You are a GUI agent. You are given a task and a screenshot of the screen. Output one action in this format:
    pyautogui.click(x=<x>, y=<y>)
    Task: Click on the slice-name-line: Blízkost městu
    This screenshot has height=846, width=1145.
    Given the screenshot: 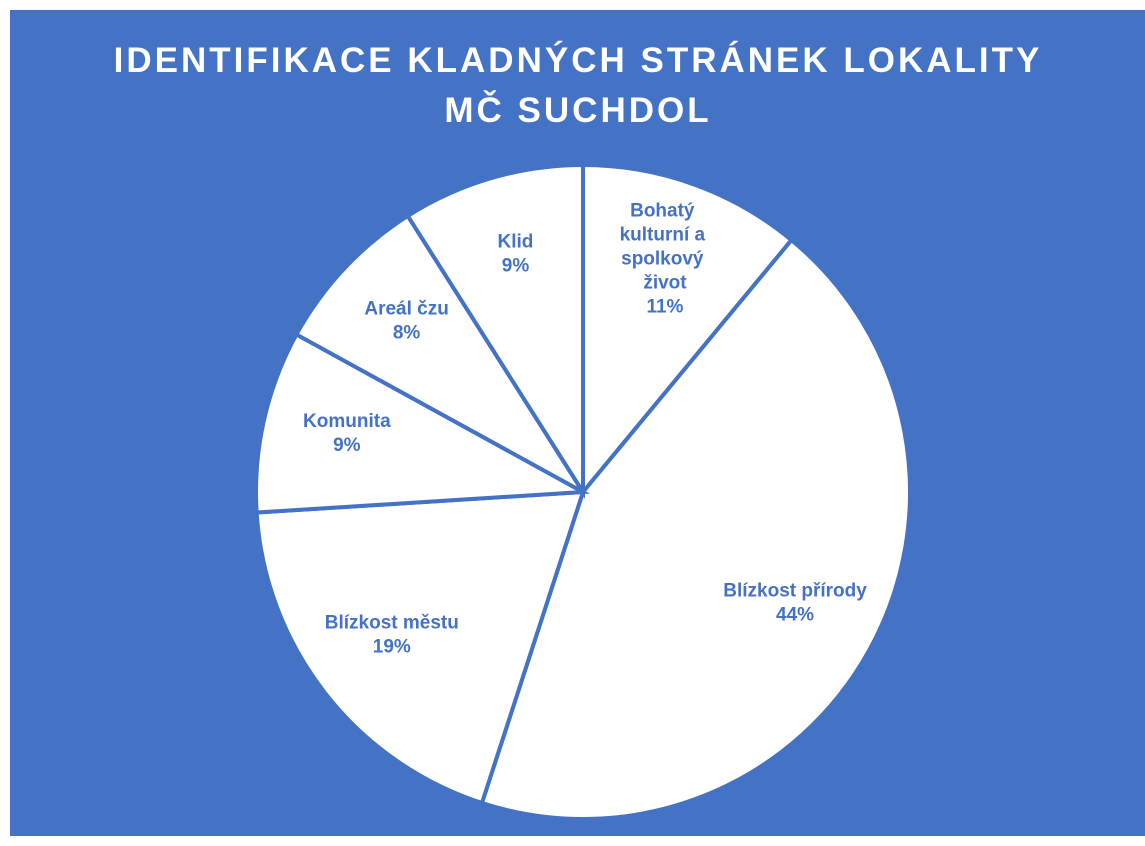 What is the action you would take?
    pyautogui.click(x=392, y=622)
    